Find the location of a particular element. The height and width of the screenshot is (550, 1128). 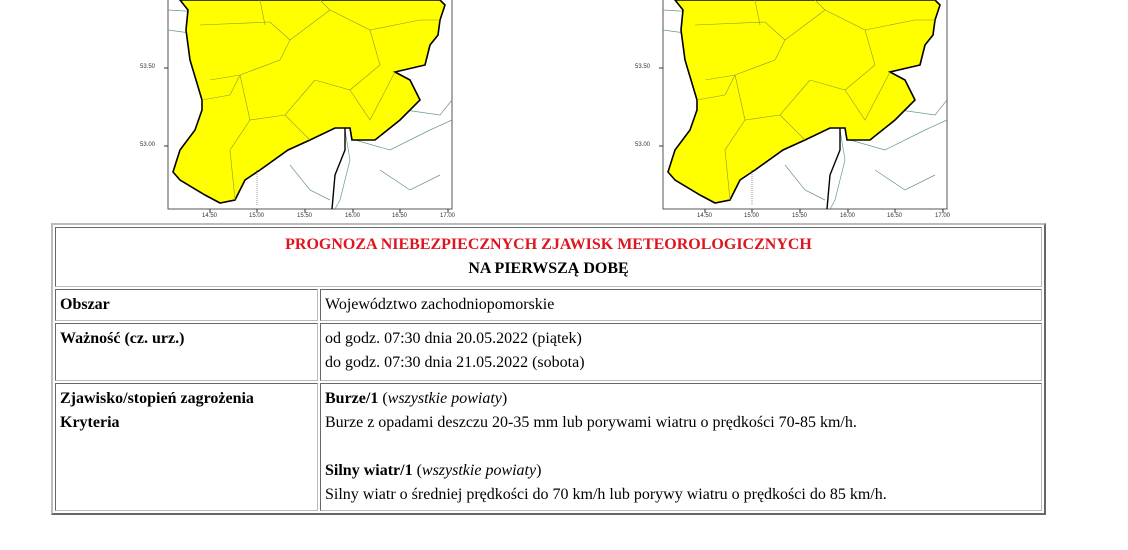

warning-storm: Burze/1 (wszystkie powiaty) is located at coordinates (416, 398).